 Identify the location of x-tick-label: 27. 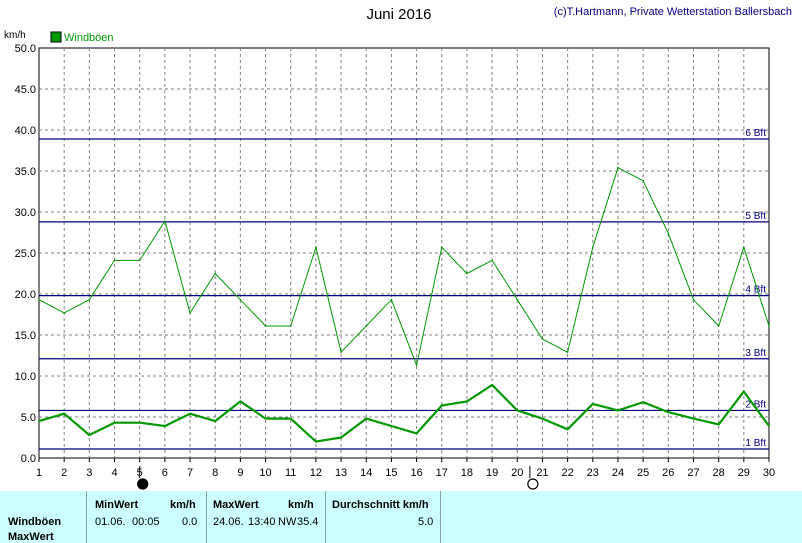
(693, 473).